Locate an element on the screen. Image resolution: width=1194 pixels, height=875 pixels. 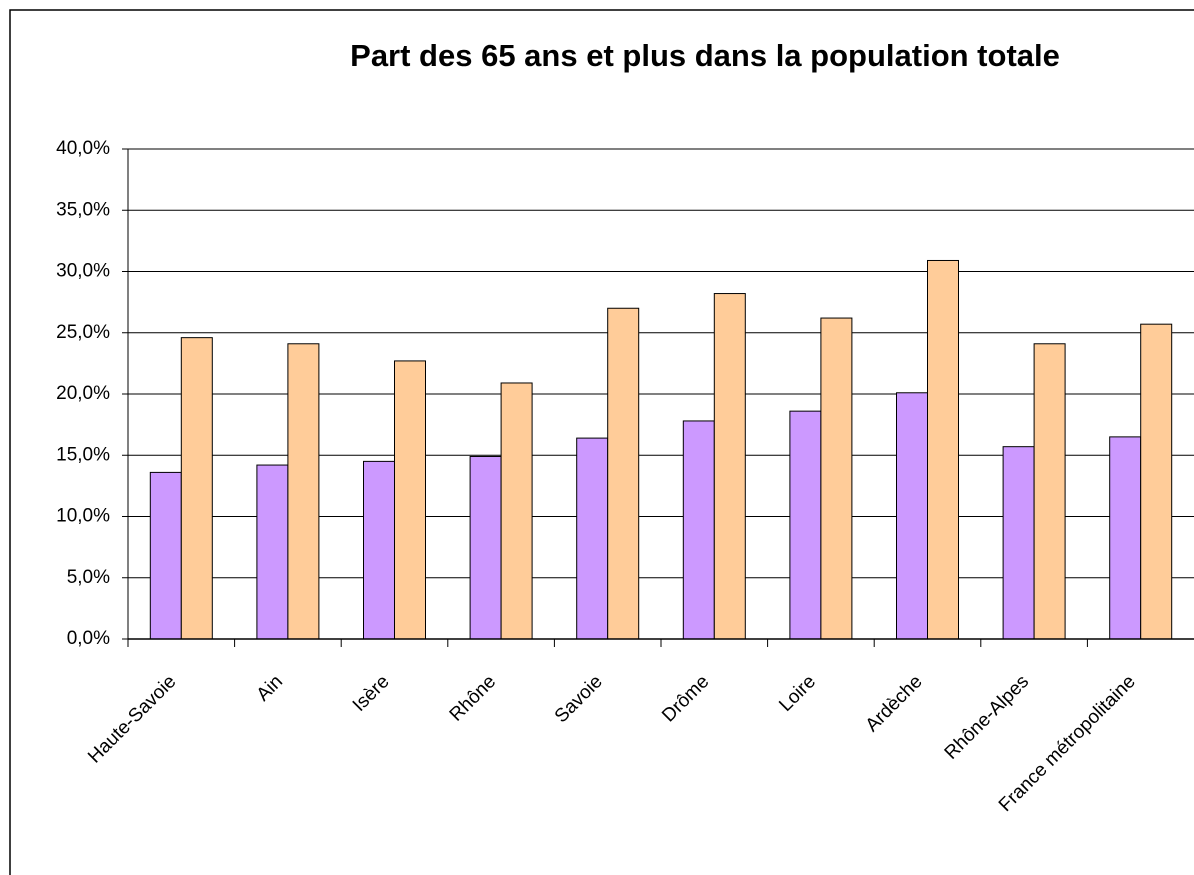
y-tick-label: 0,0% is located at coordinates (88, 638).